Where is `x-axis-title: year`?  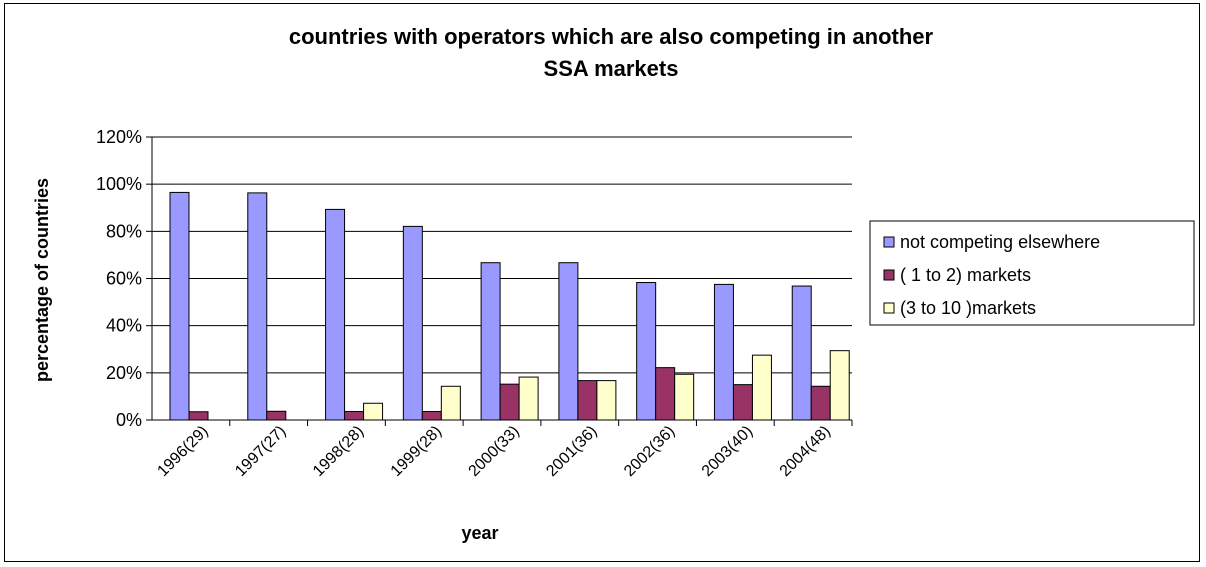
x-axis-title: year is located at coordinates (479, 533).